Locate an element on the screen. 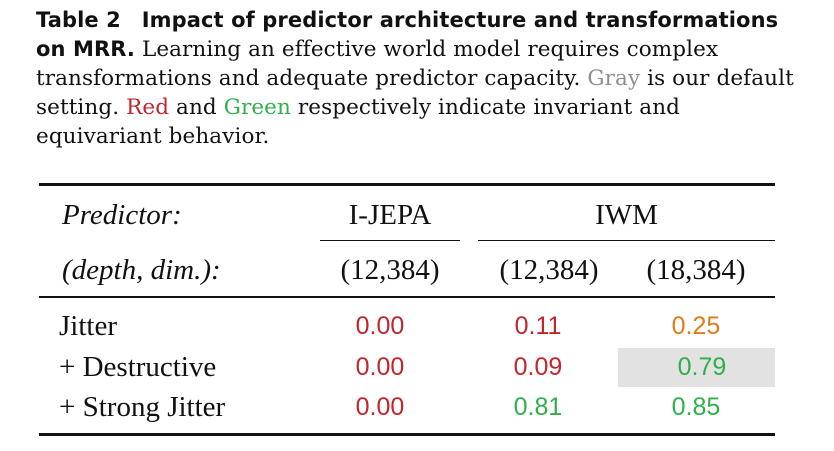  header-group-ijepa: I-JEPA is located at coordinates (390, 215).